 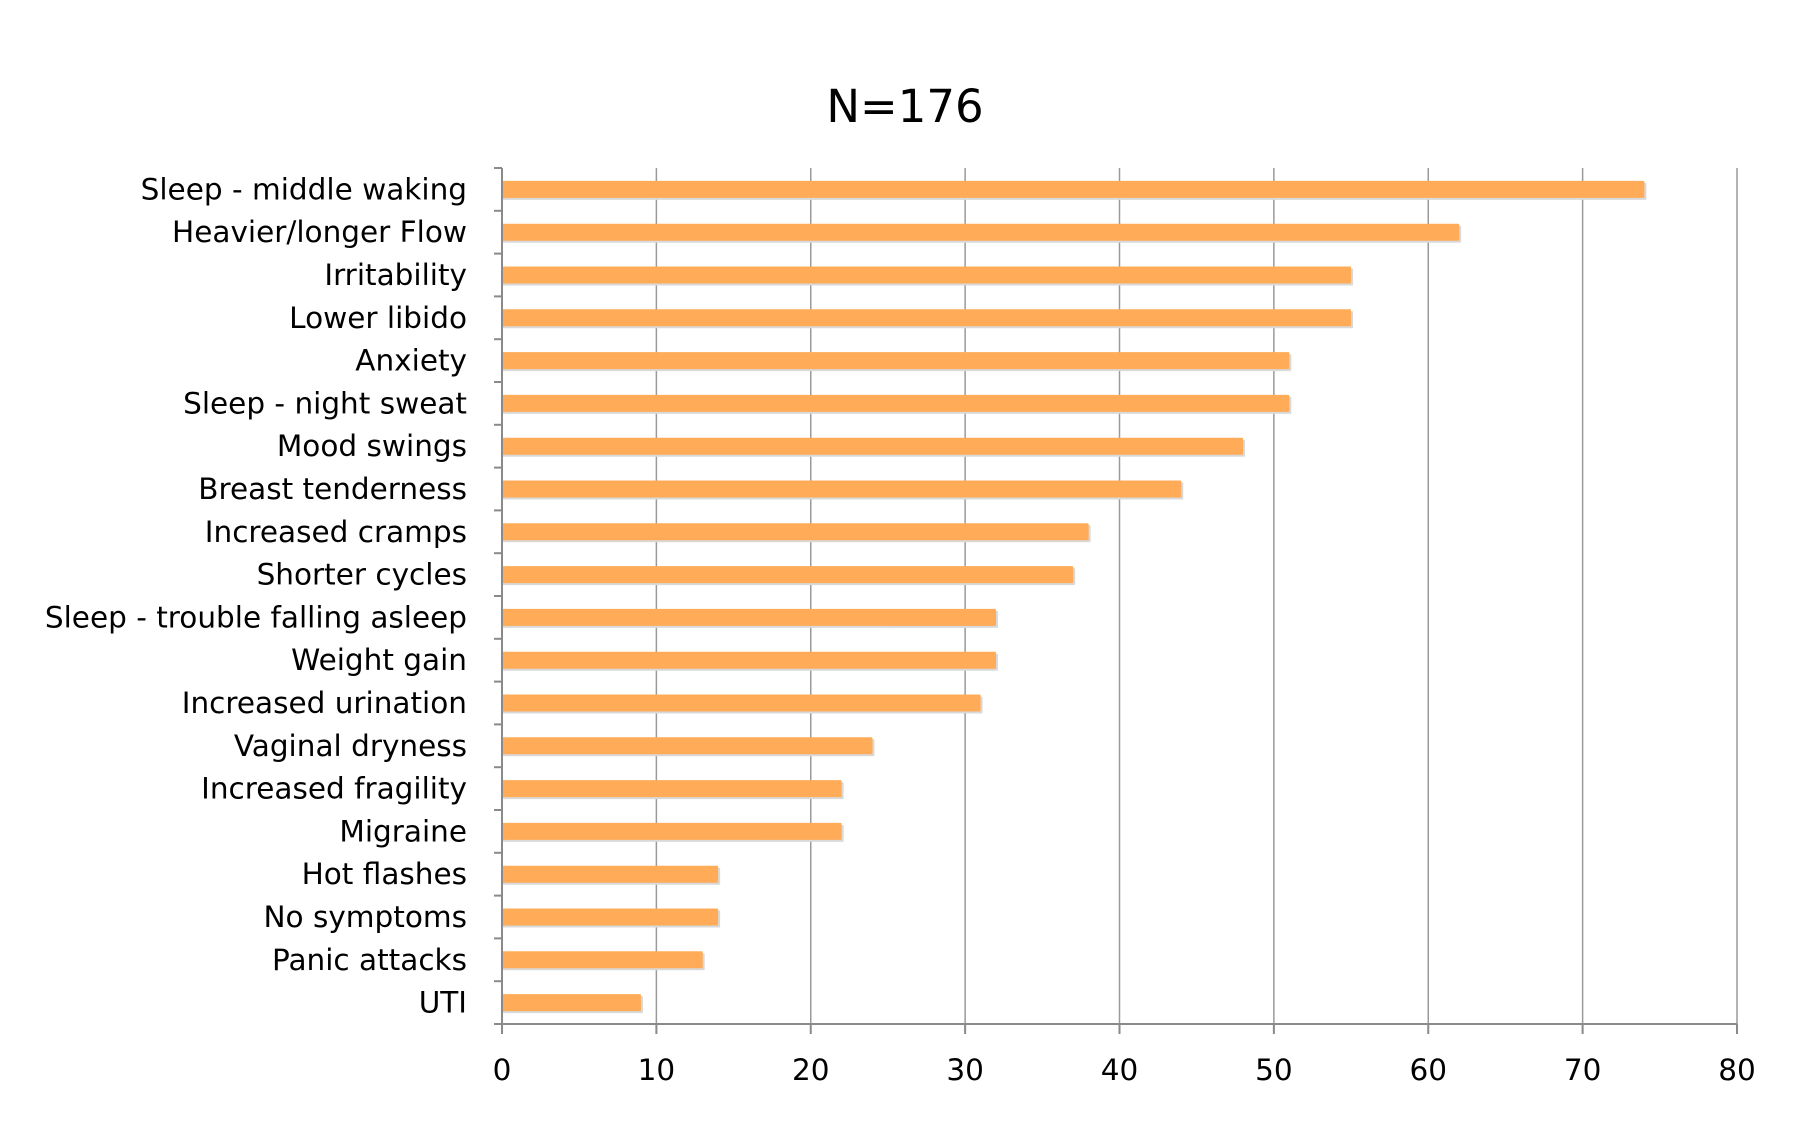 What do you see at coordinates (502, 1070) in the screenshot?
I see `x-tick-label-0: 0` at bounding box center [502, 1070].